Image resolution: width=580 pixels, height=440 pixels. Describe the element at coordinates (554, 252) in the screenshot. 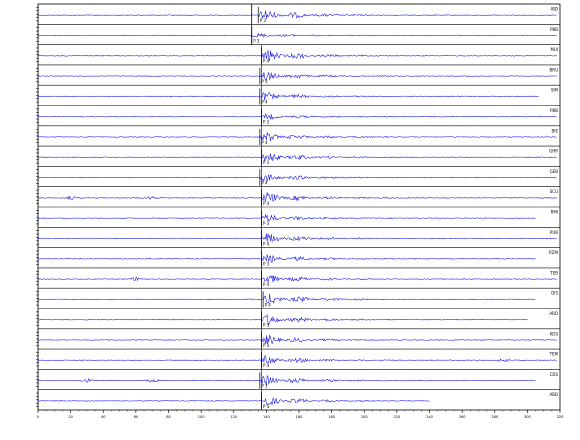

I see `station-label: RZM` at that location.